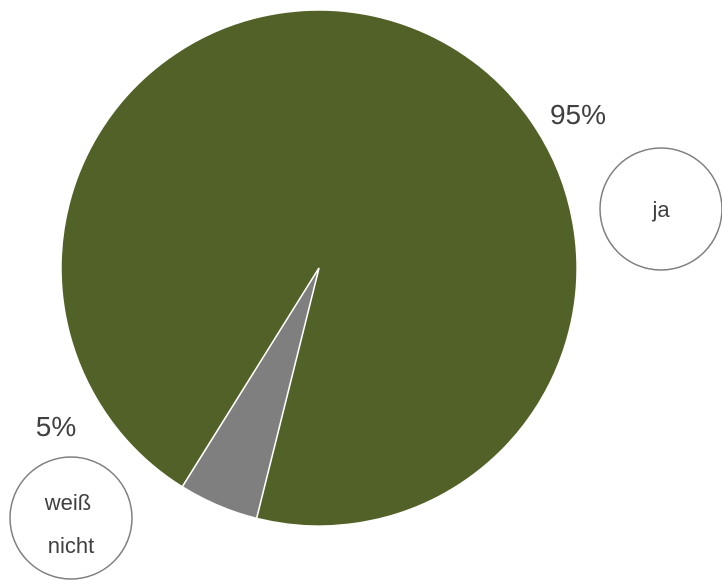 The width and height of the screenshot is (722, 581). What do you see at coordinates (67, 502) in the screenshot?
I see `pie-slice-weiss-nicht-label-line-1: weiß` at bounding box center [67, 502].